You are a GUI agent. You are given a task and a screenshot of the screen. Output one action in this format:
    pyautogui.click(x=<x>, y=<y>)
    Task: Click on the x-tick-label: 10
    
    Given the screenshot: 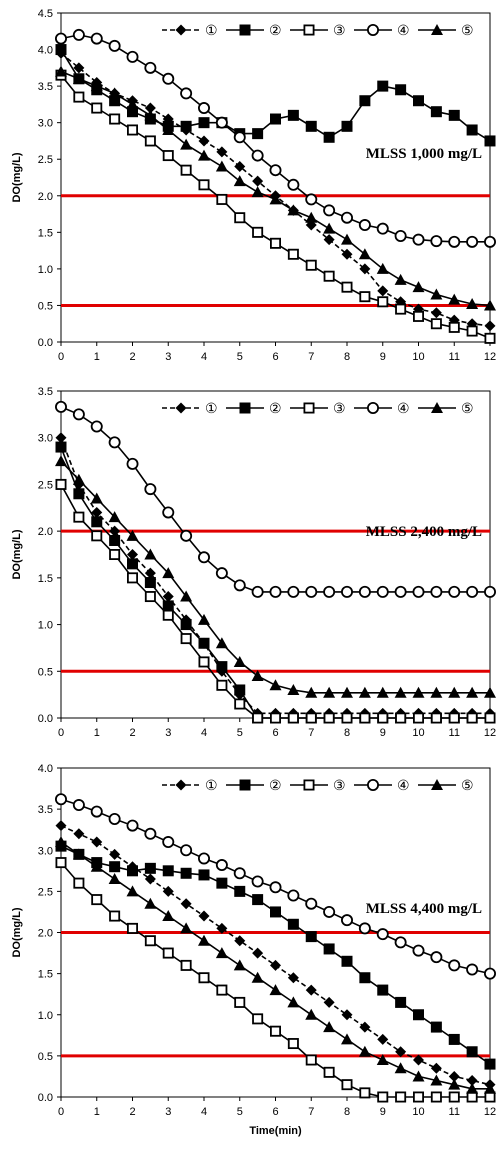 What is the action you would take?
    pyautogui.click(x=418, y=1112)
    